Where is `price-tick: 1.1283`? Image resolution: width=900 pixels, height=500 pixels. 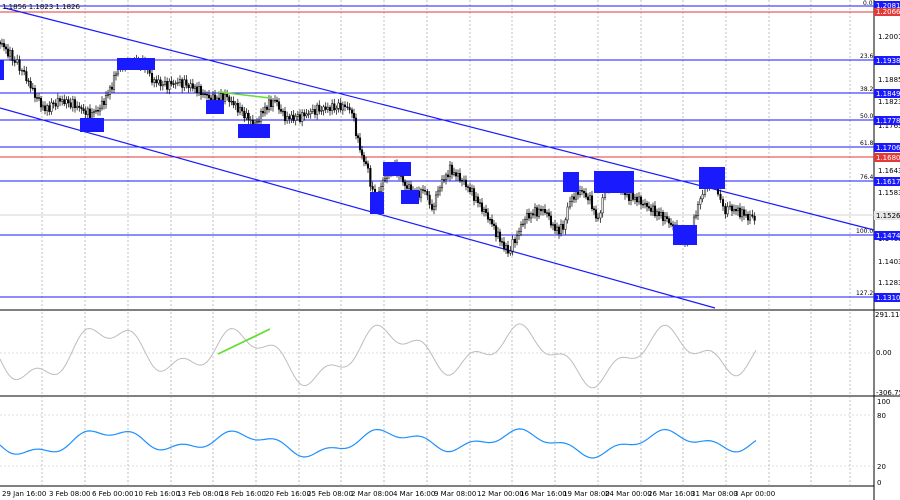
price-tick: 1.1283 is located at coordinates (889, 283).